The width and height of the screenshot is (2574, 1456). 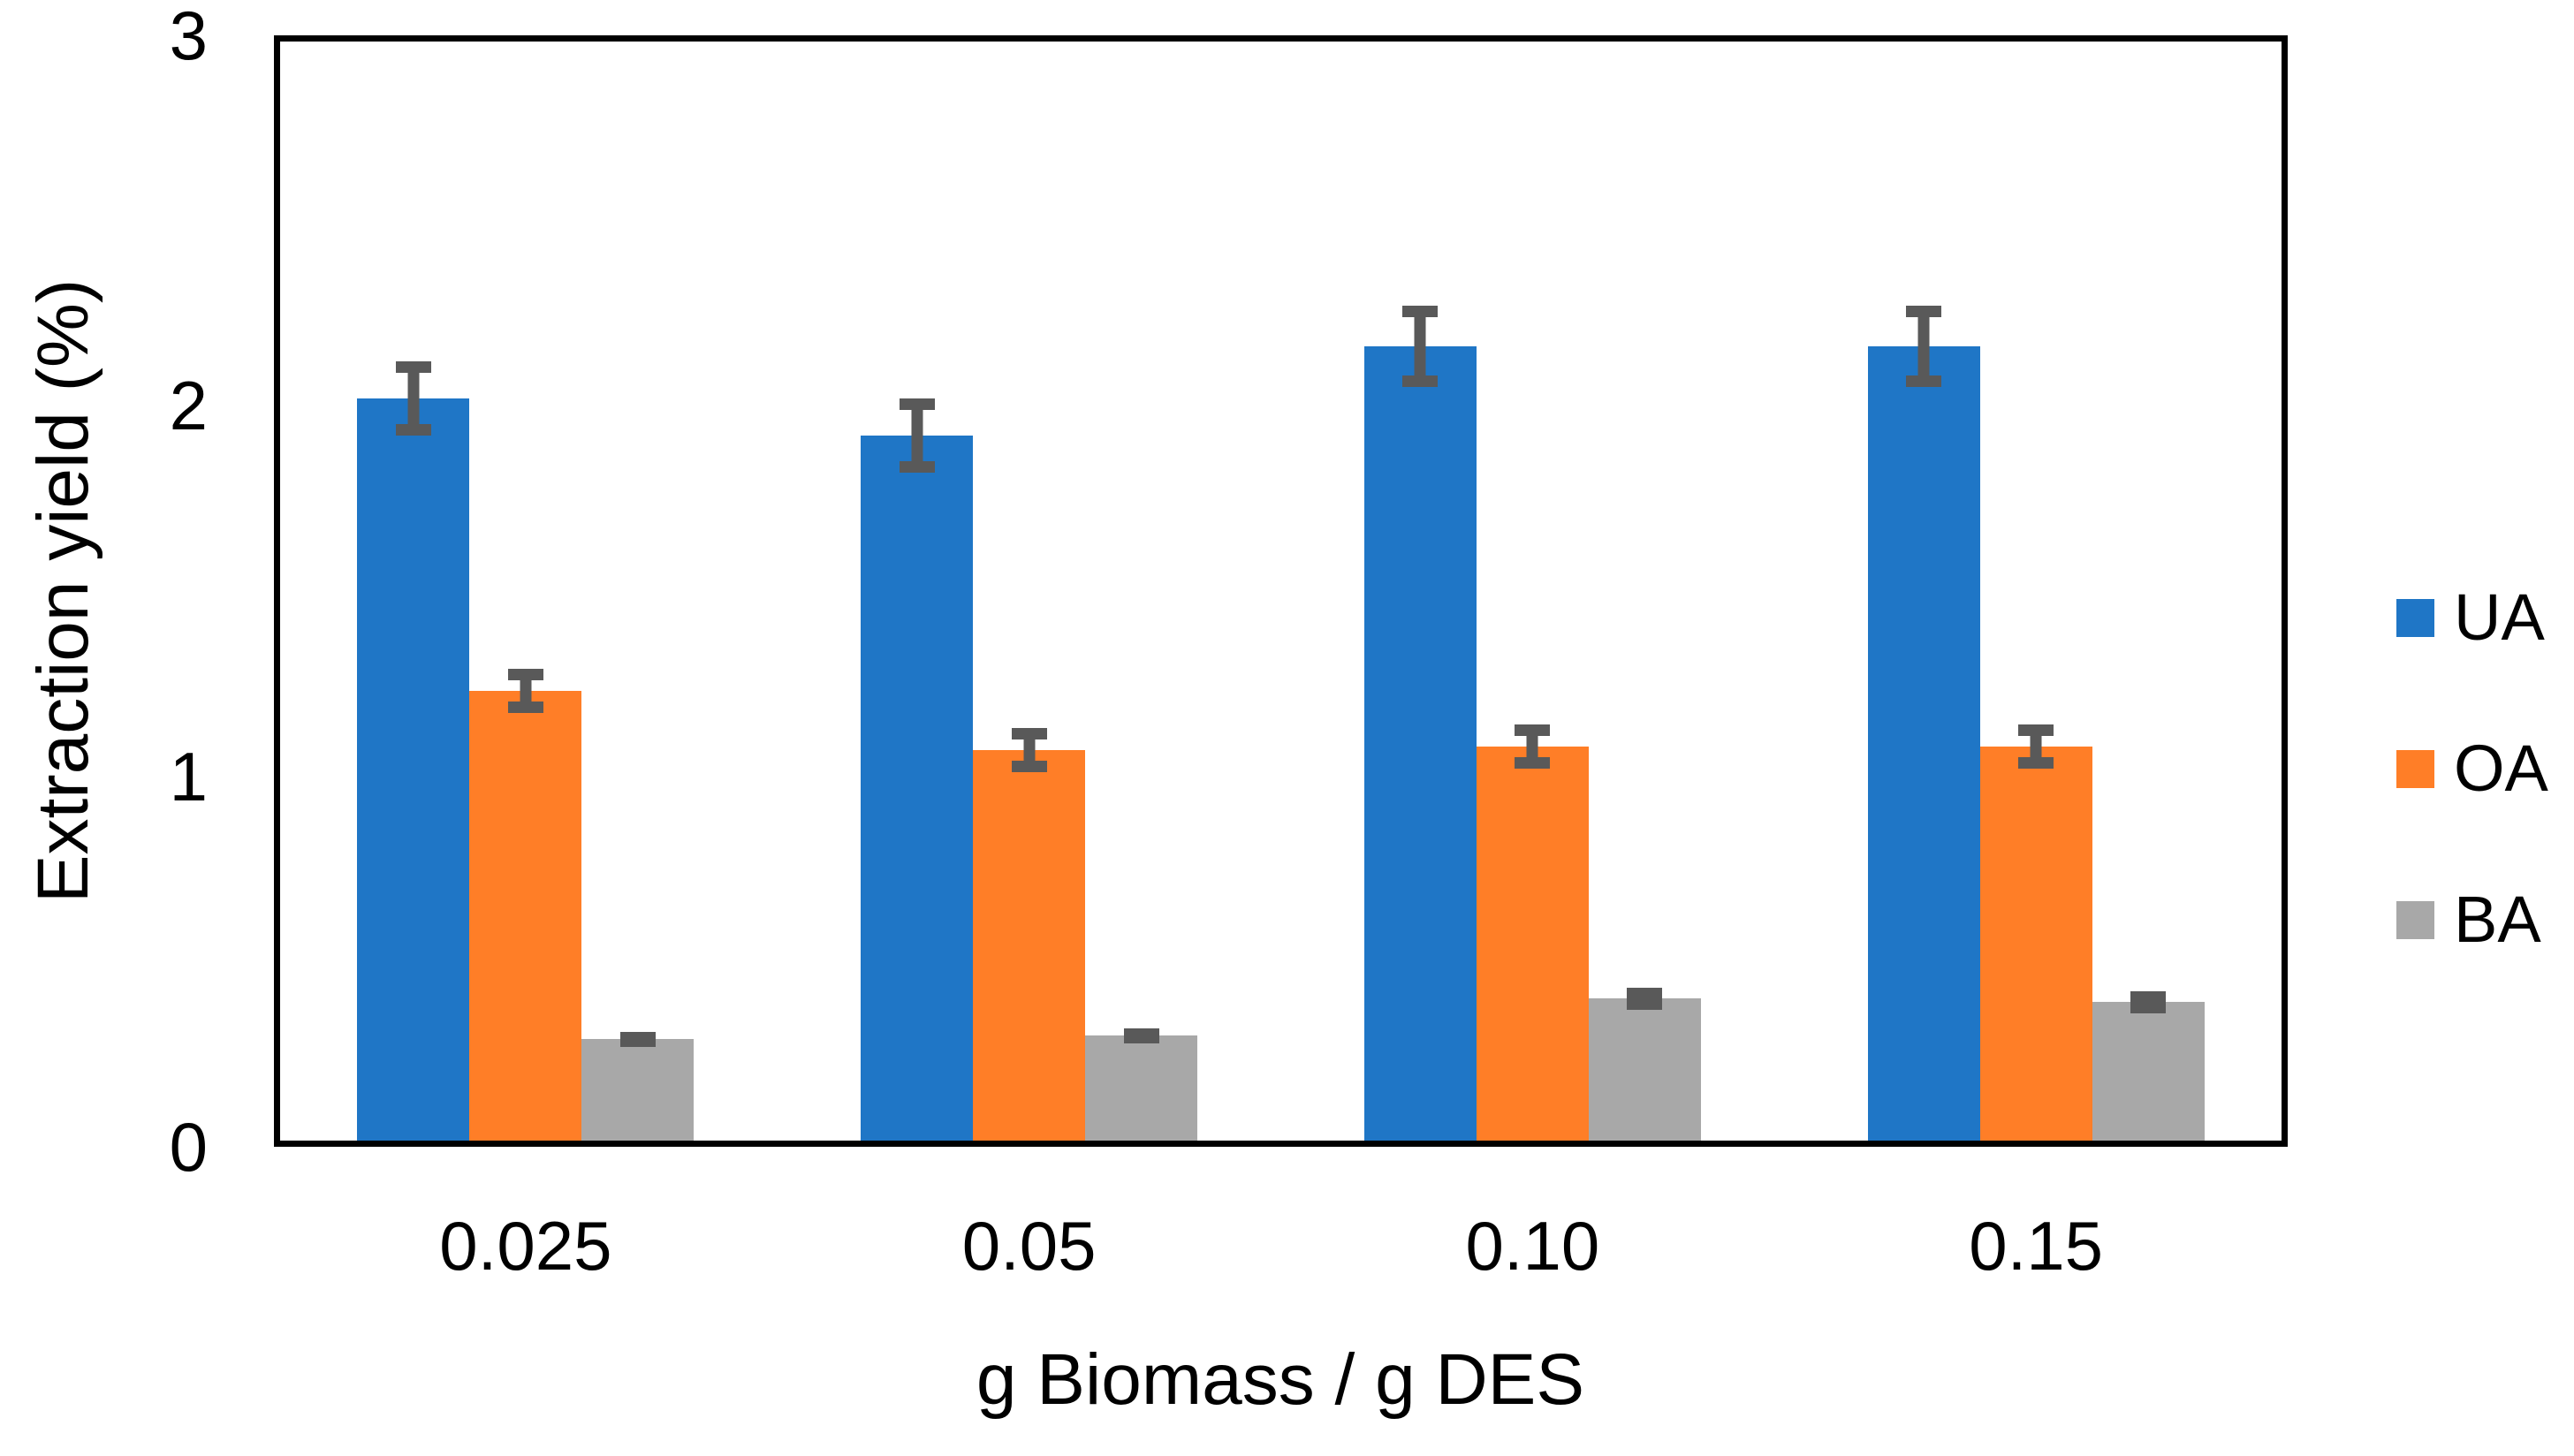 What do you see at coordinates (2415, 617) in the screenshot?
I see `legend-swatch-ua` at bounding box center [2415, 617].